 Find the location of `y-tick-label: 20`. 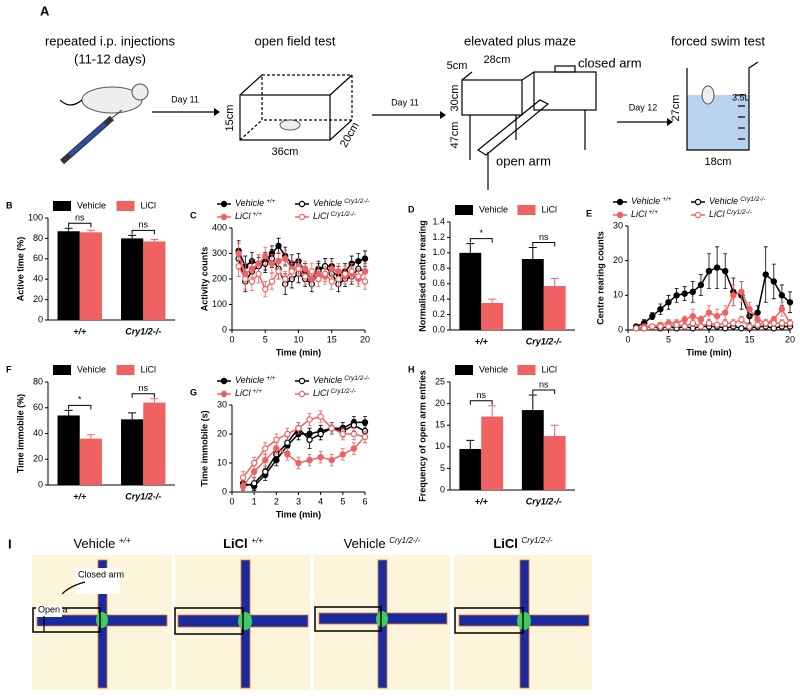

y-tick-label: 20 is located at coordinates (618, 260).